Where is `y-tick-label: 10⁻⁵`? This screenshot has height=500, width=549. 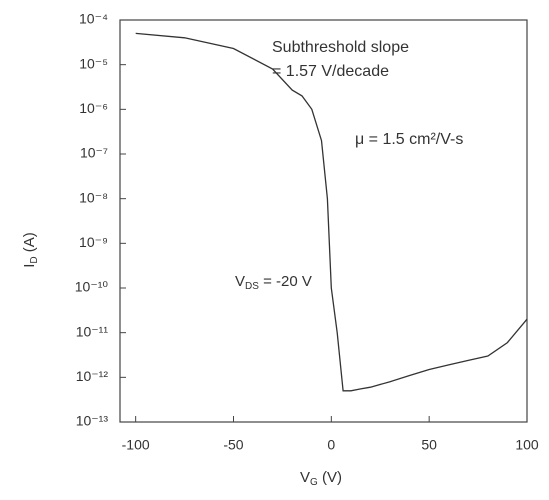
y-tick-label: 10⁻⁵ is located at coordinates (93, 63).